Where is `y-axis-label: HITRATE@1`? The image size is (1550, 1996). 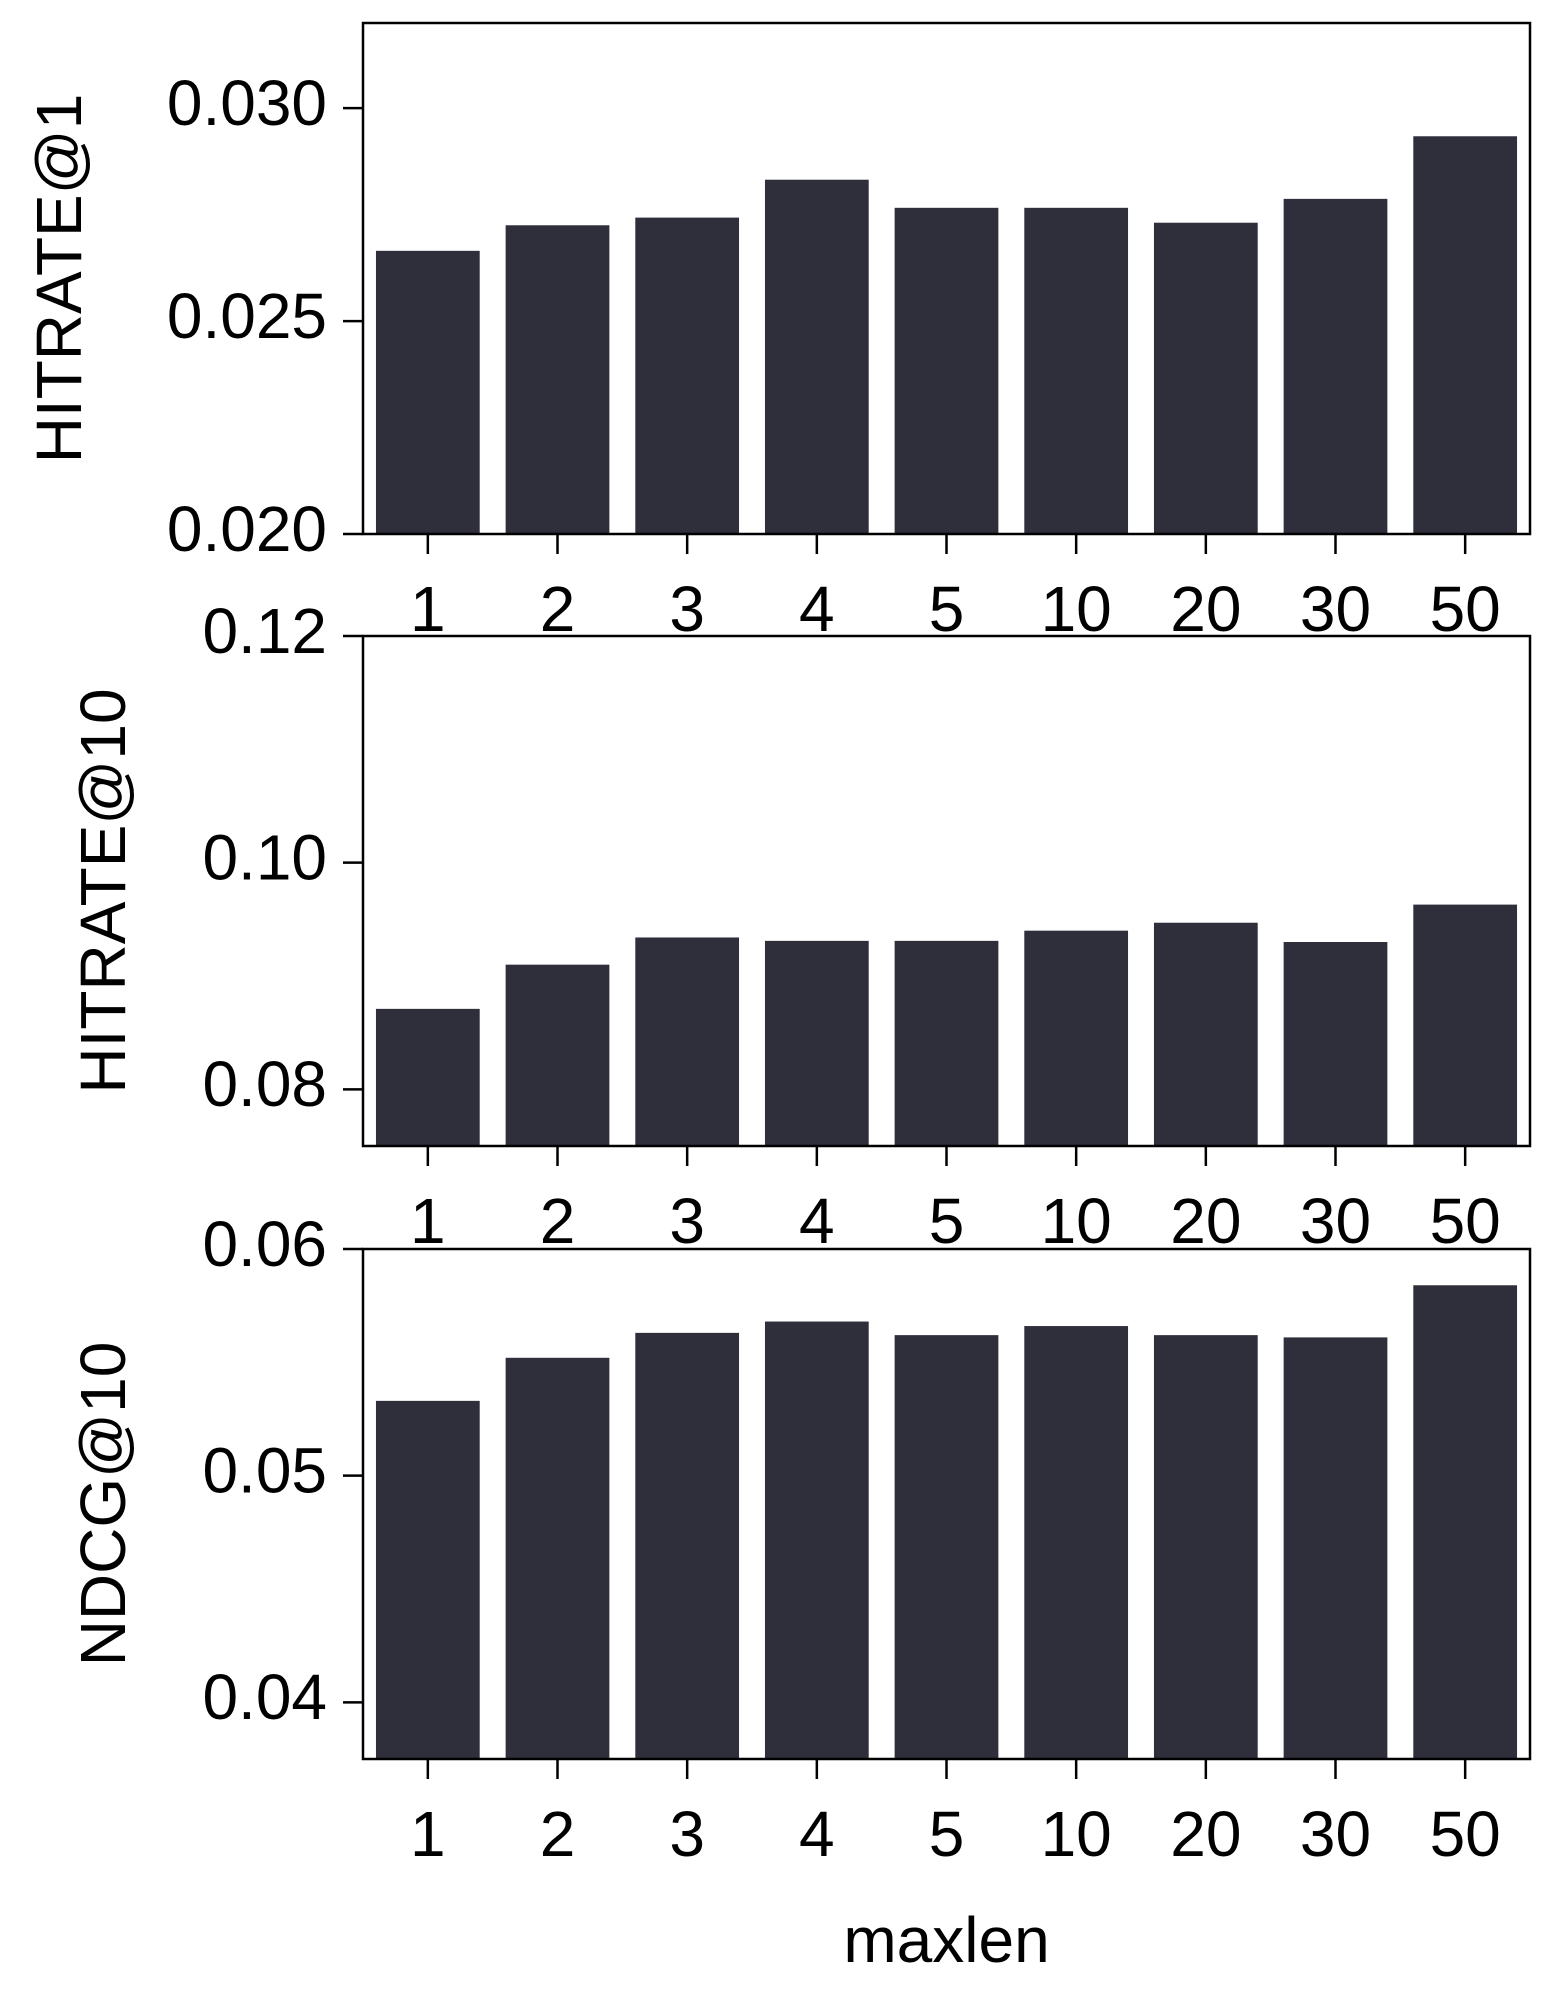
y-axis-label: HITRATE@1 is located at coordinates (59, 279).